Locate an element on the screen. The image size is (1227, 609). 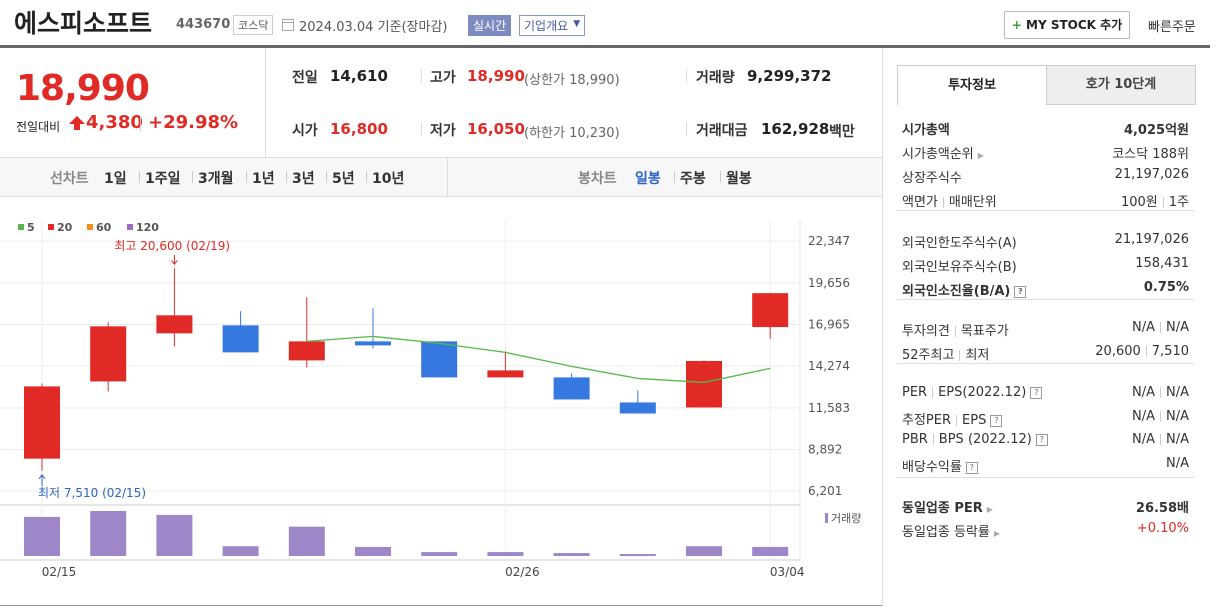
info-row: 외국인보유주식수(B) 158,431 is located at coordinates (1045, 266).